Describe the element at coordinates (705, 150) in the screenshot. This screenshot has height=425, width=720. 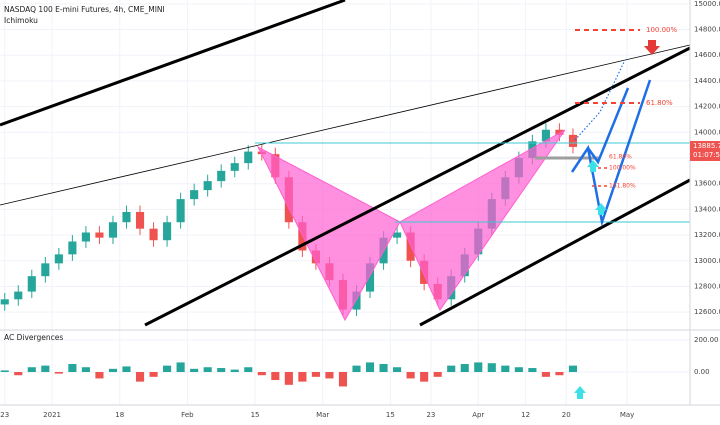
I see `last-price-tag` at that location.